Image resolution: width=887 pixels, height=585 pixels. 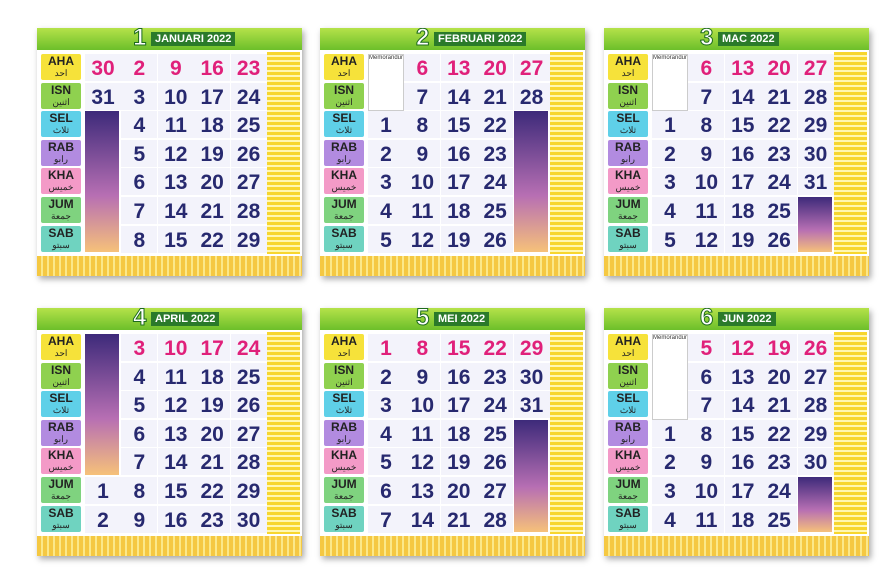 I want to click on month-number: 5, so click(x=422, y=320).